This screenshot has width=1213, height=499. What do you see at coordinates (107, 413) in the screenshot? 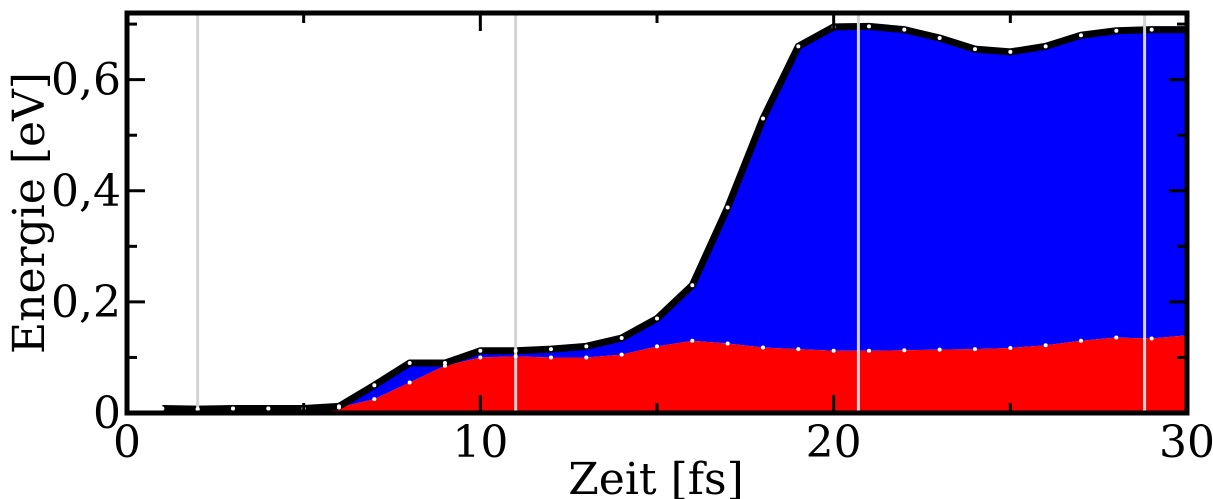
I see `y-tick-label: 0` at bounding box center [107, 413].